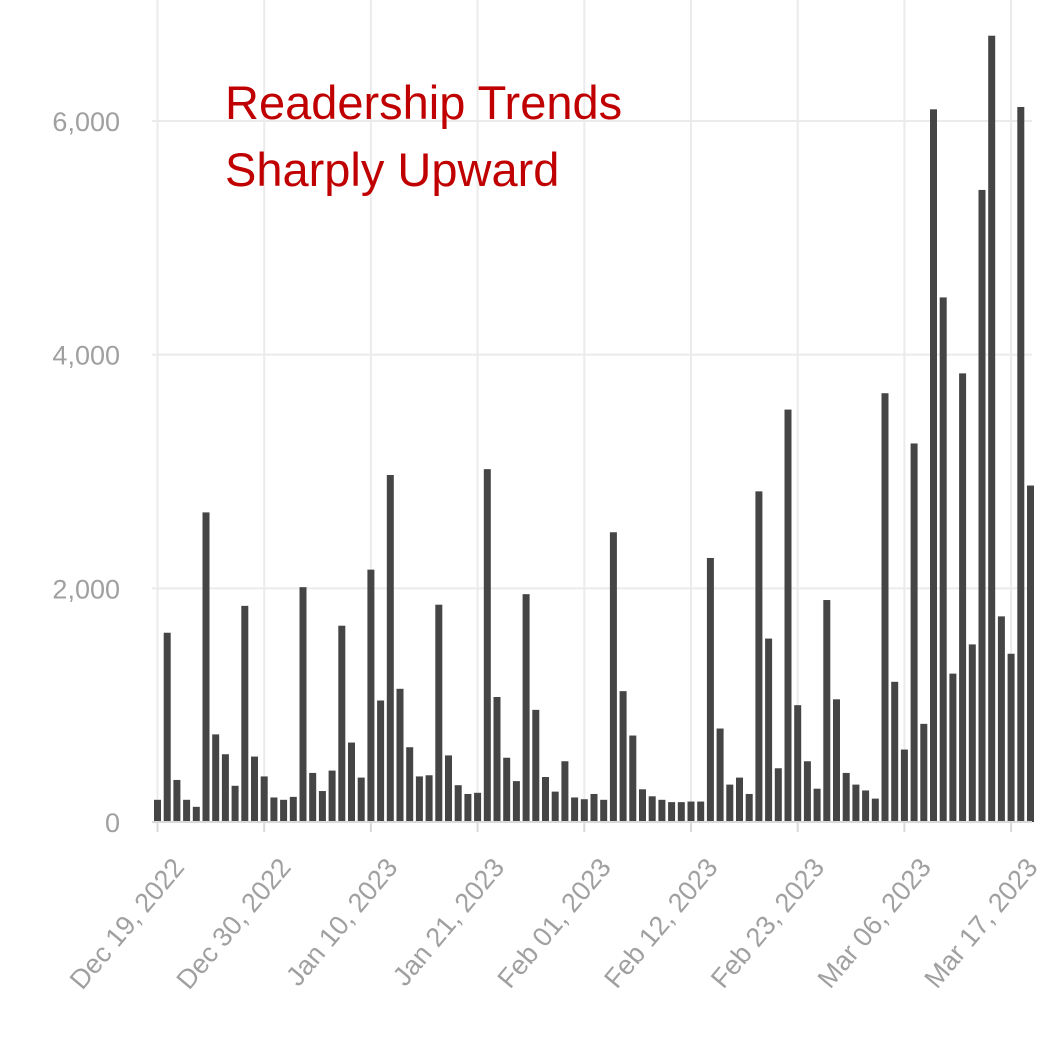 This screenshot has width=1053, height=1045. What do you see at coordinates (392, 169) in the screenshot?
I see `chart-title-line-2: Sharply Upward` at bounding box center [392, 169].